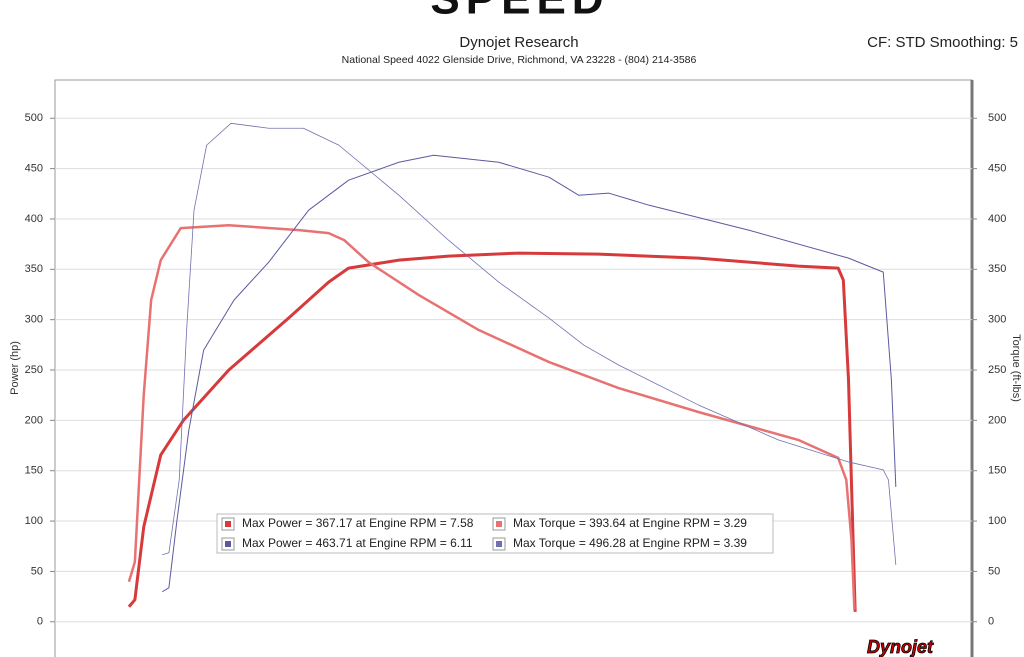 Image resolution: width=1024 pixels, height=657 pixels. Describe the element at coordinates (34, 320) in the screenshot. I see `y-tick-label: 300` at that location.